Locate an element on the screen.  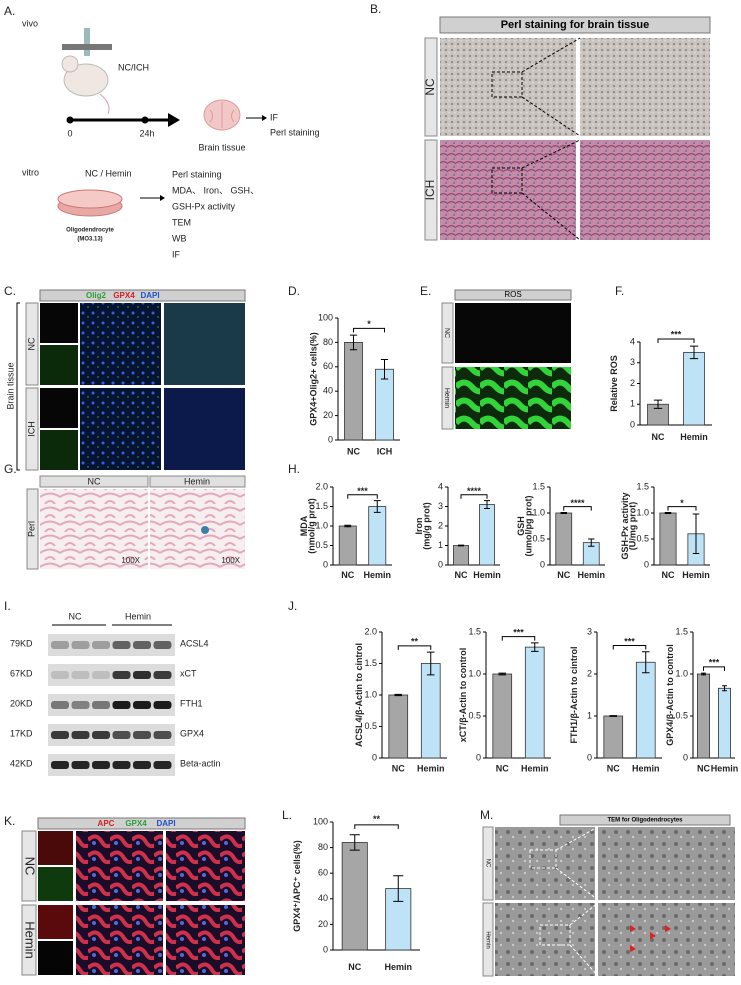
protein-label: ACSL4 is located at coordinates (194, 643).